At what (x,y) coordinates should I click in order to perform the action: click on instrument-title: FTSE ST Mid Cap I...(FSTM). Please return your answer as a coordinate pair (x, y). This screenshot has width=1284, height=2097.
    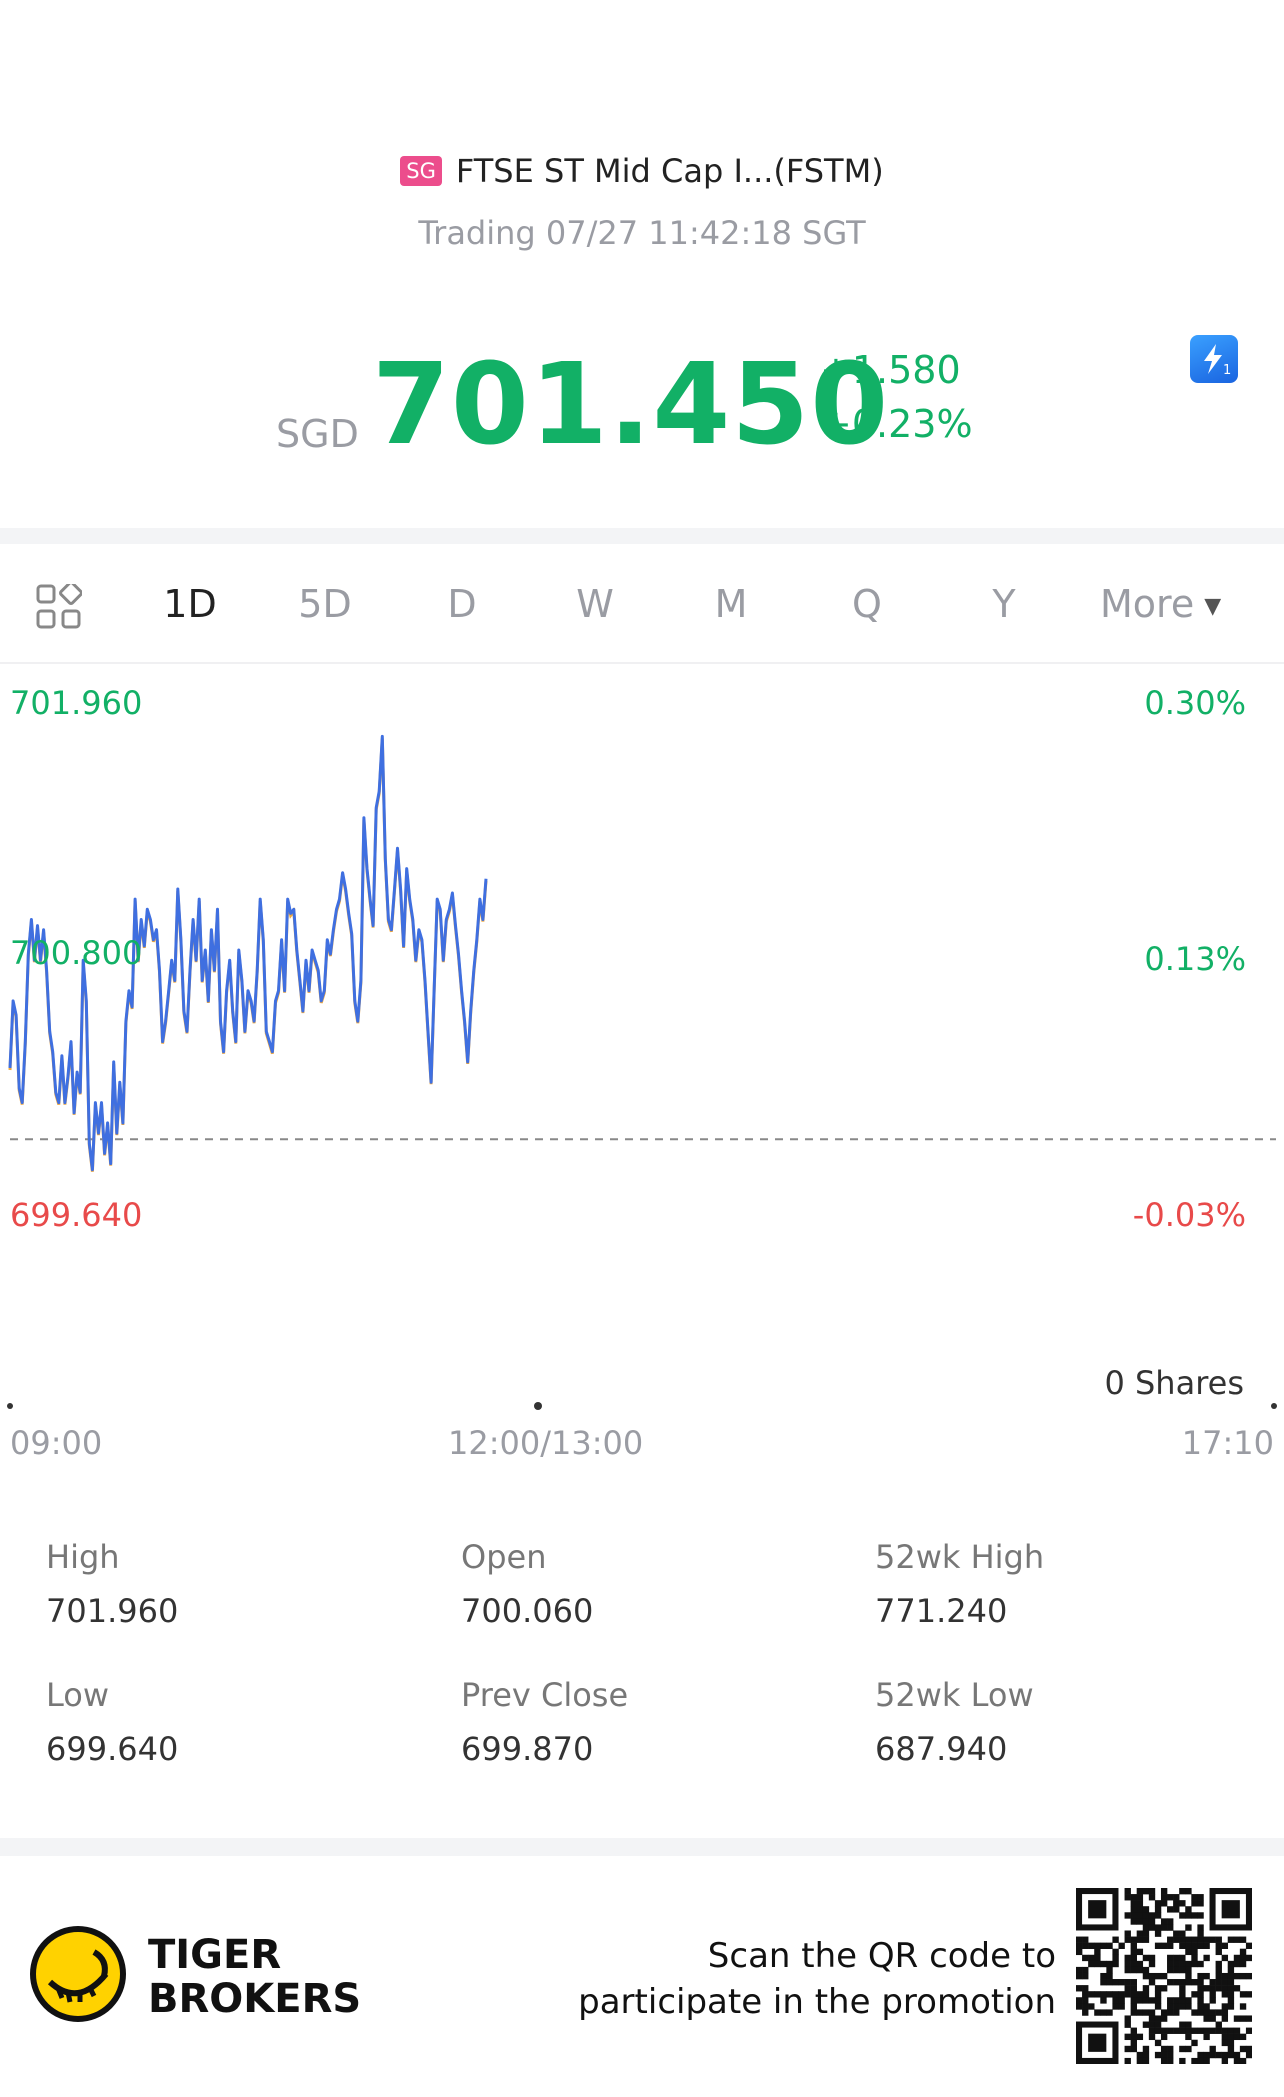
    Looking at the image, I should click on (669, 171).